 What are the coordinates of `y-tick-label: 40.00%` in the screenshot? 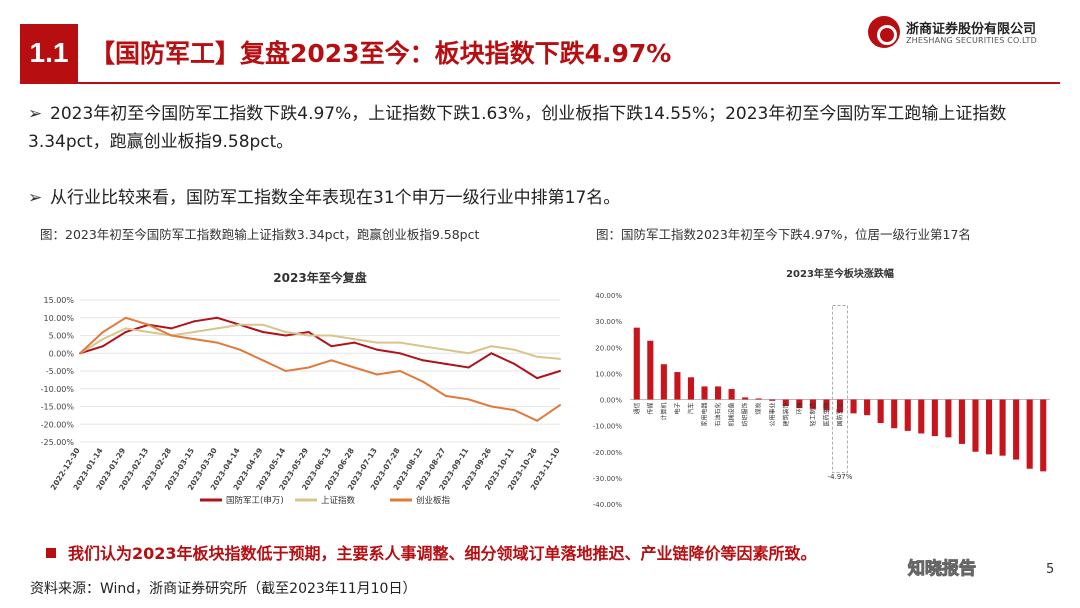 It's located at (608, 296).